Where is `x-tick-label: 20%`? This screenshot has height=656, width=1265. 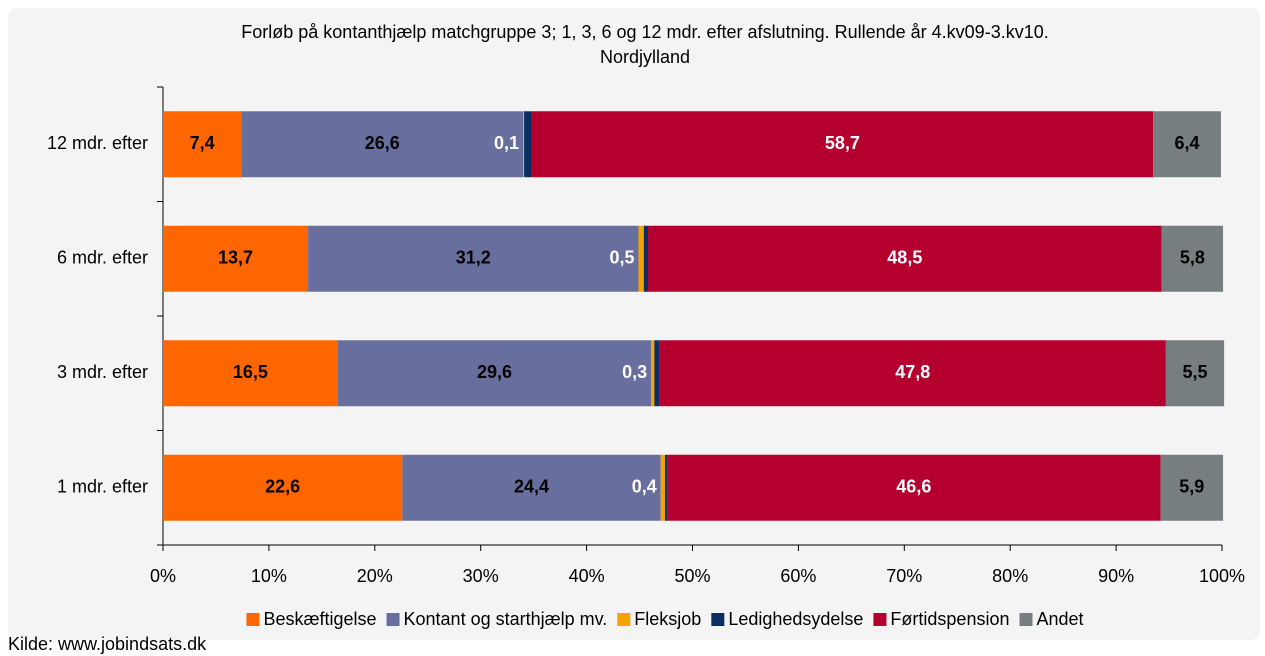
x-tick-label: 20% is located at coordinates (375, 576).